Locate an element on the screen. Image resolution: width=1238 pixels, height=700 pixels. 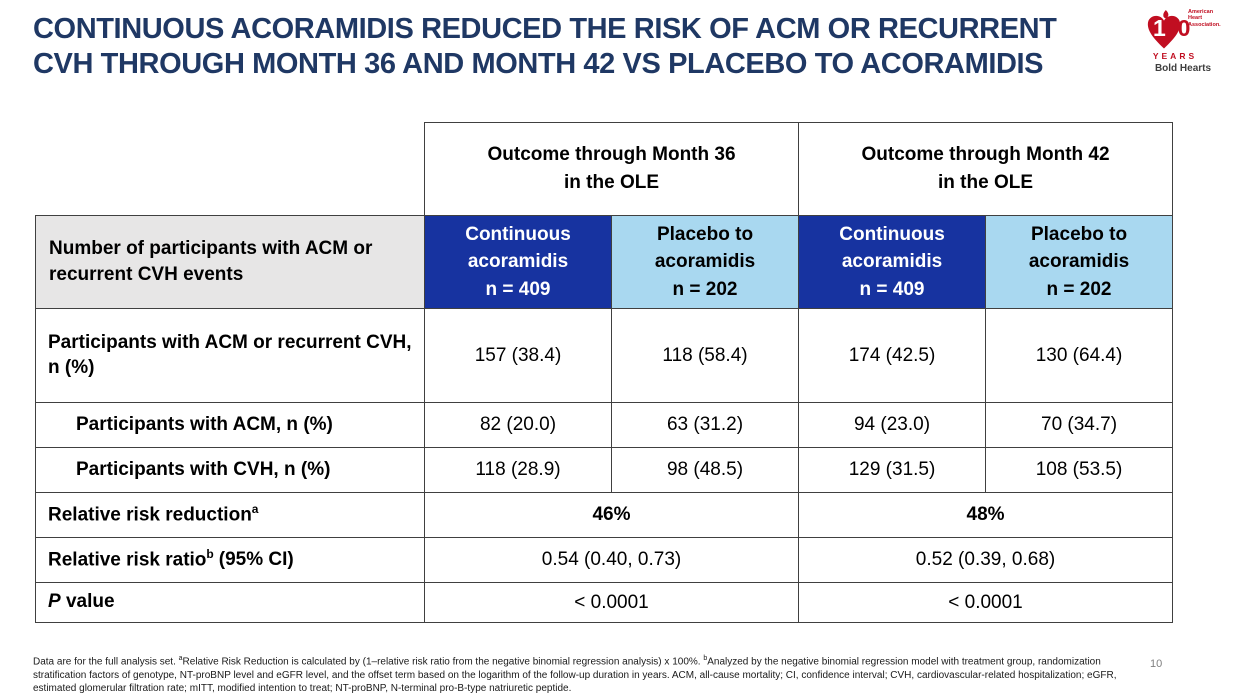
rr-ratio-ci-suffix: (95% CI) is located at coordinates (256, 560).